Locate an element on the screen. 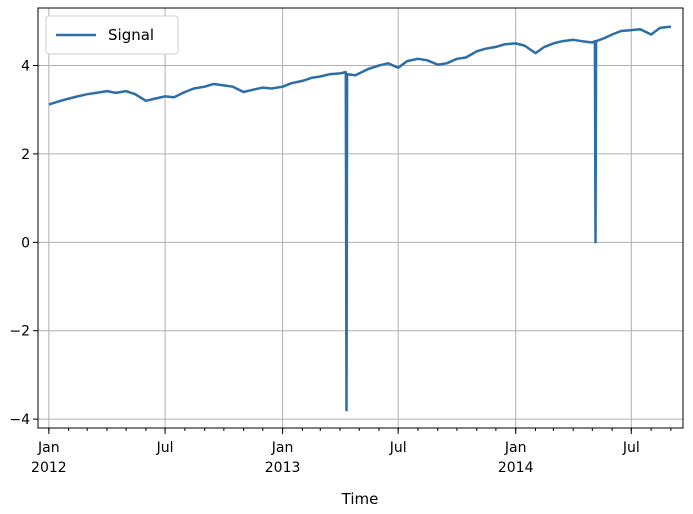 The width and height of the screenshot is (693, 514). legend: Signal is located at coordinates (112, 35).